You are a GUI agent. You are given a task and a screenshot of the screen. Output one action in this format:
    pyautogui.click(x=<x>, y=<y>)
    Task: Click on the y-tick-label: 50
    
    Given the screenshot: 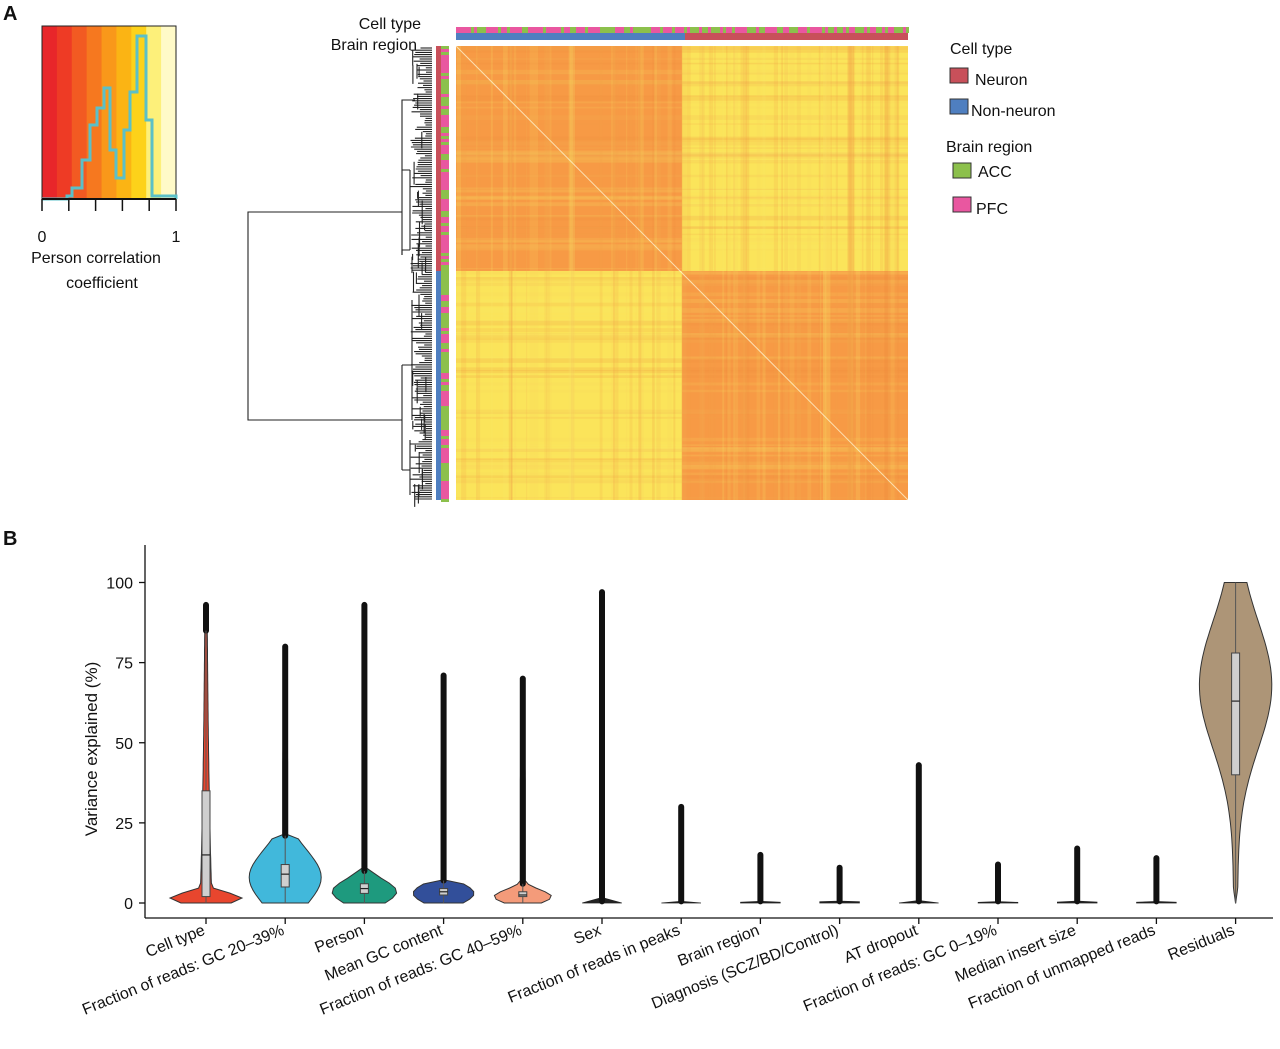 What is the action you would take?
    pyautogui.click(x=124, y=744)
    